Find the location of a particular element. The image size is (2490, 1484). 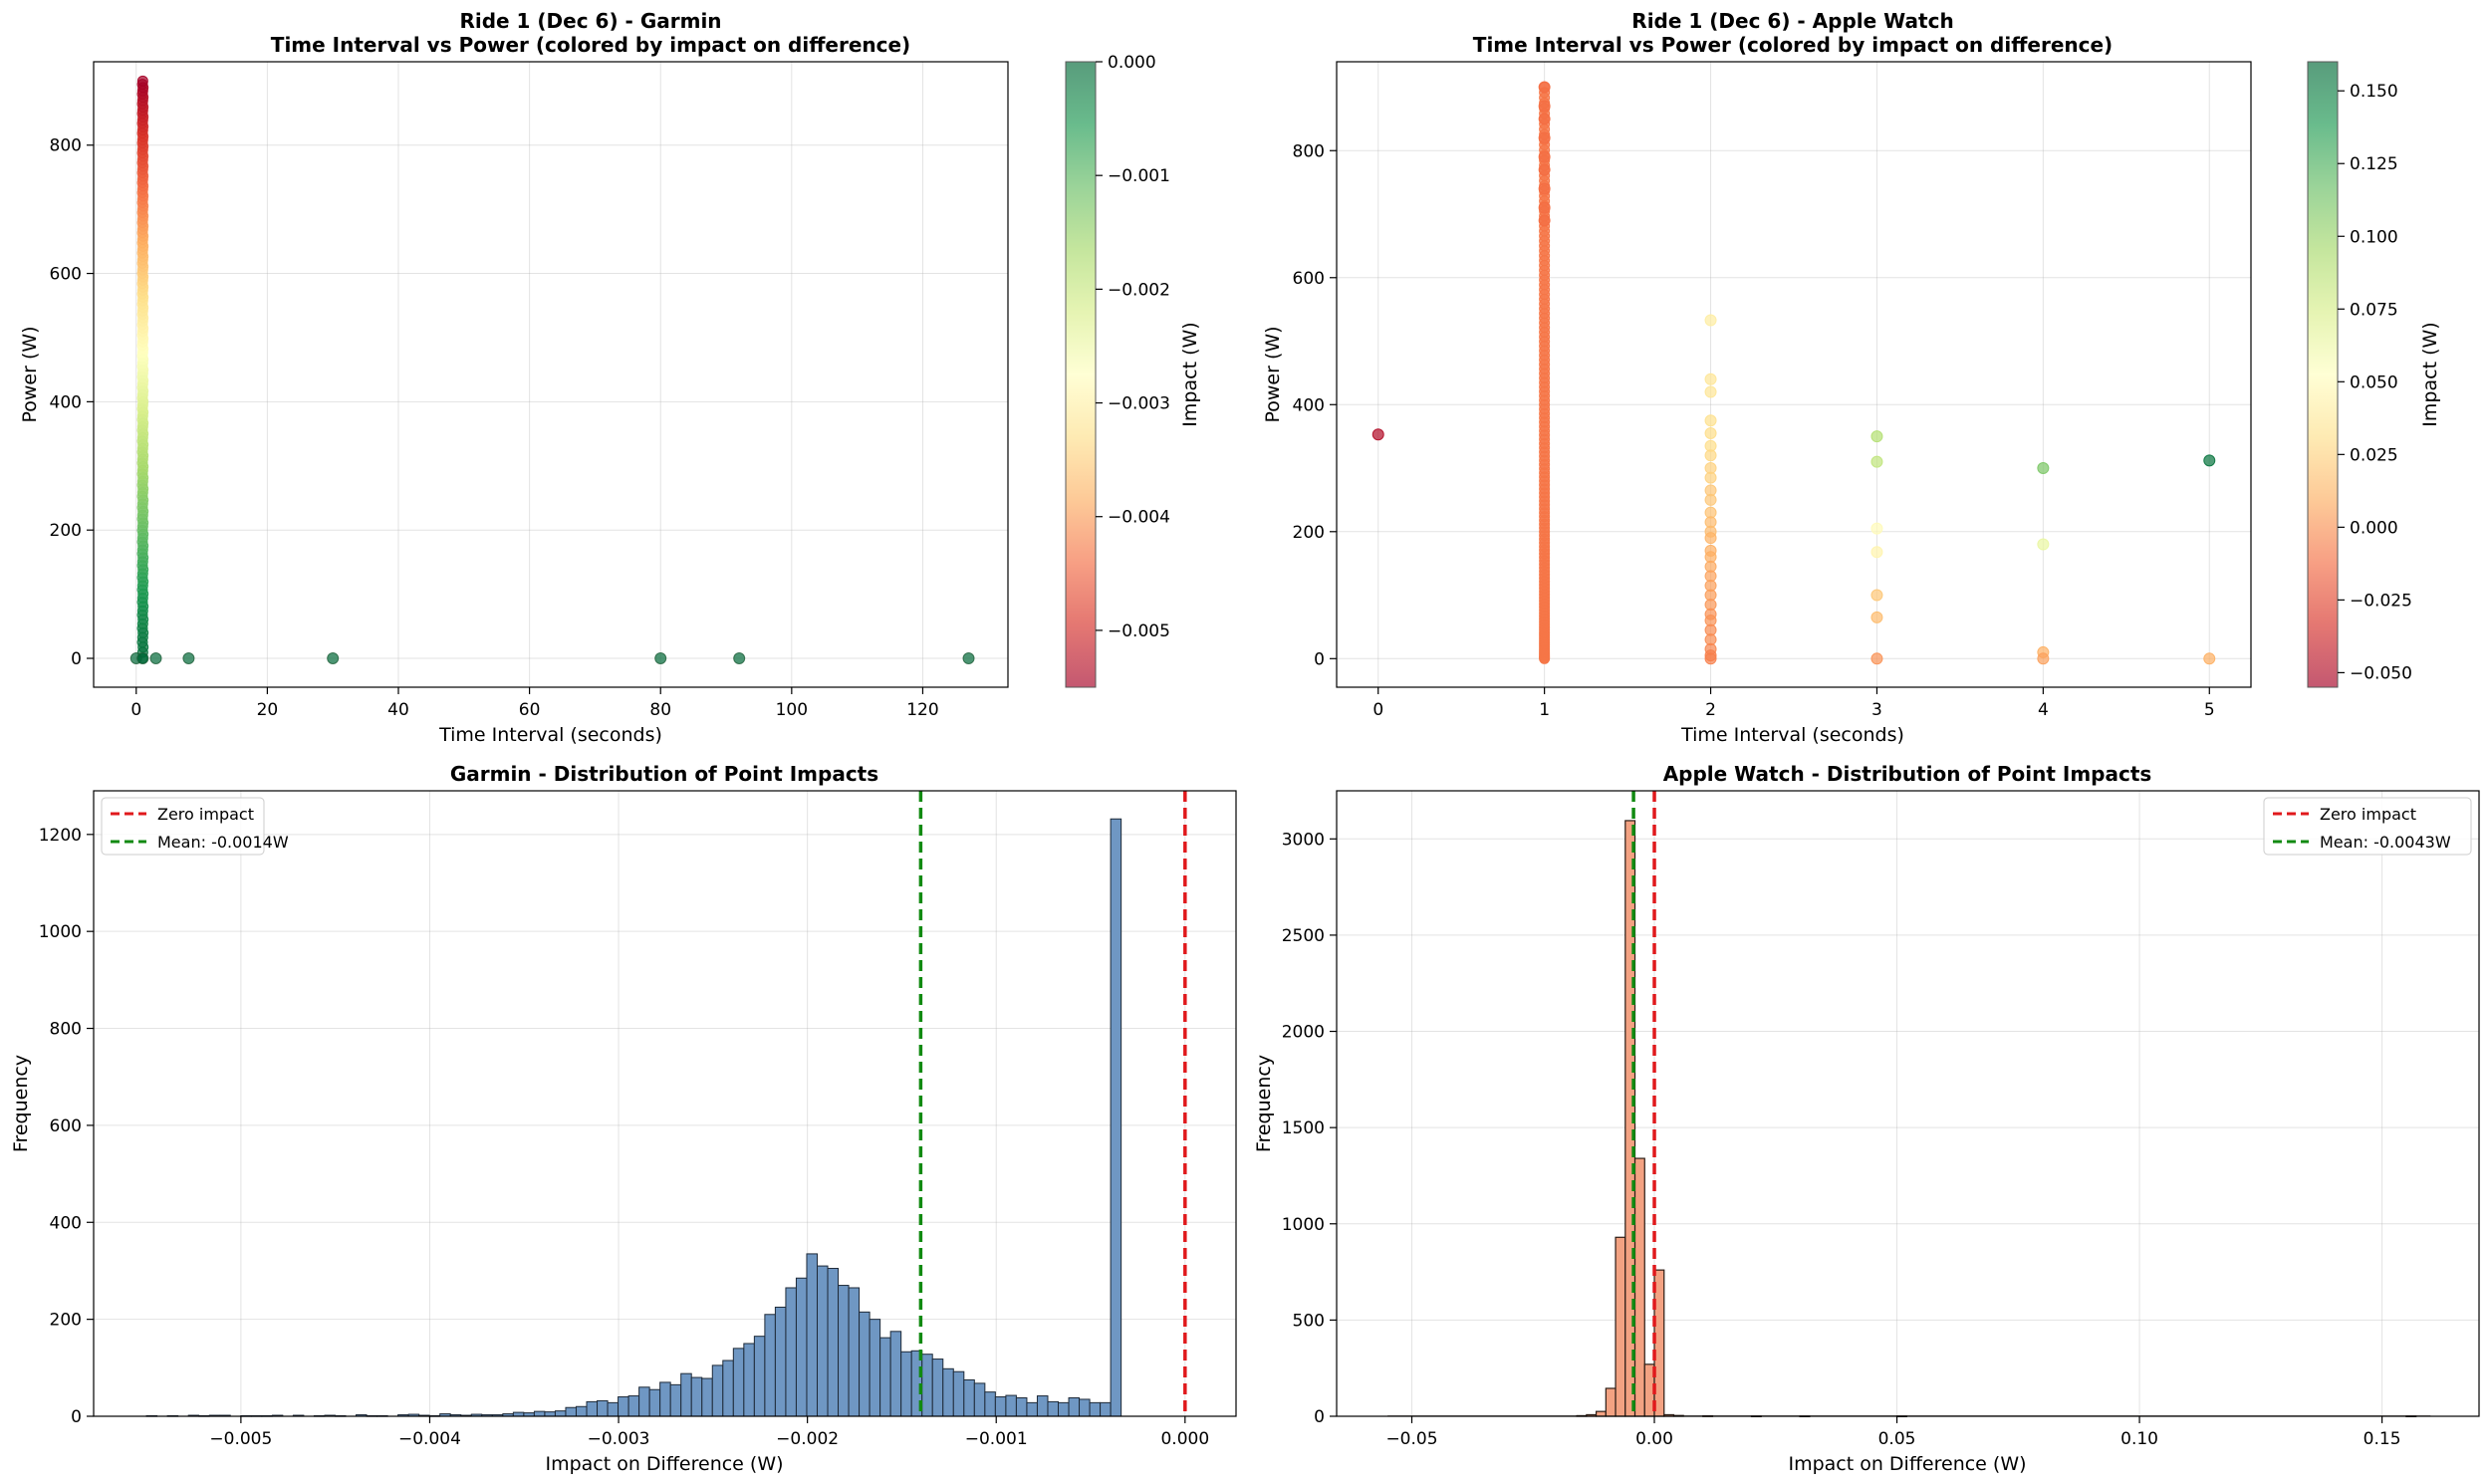

garmin-colorbar-ticks: 0.000 −0.001 −0.002 −0.003 −0.004 −0.005 is located at coordinates (1133, 347).